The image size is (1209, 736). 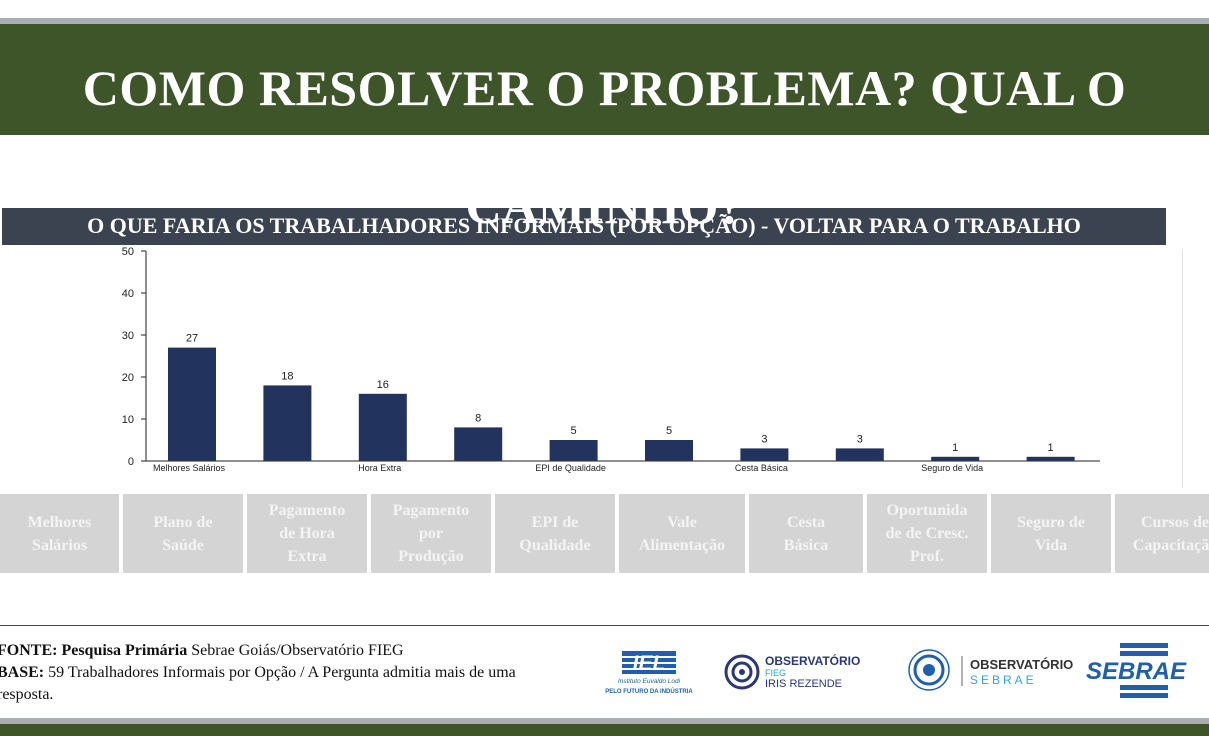 What do you see at coordinates (649, 691) in the screenshot?
I see `iel-tagline: PELO FUTURO DA INDÚSTRIA` at bounding box center [649, 691].